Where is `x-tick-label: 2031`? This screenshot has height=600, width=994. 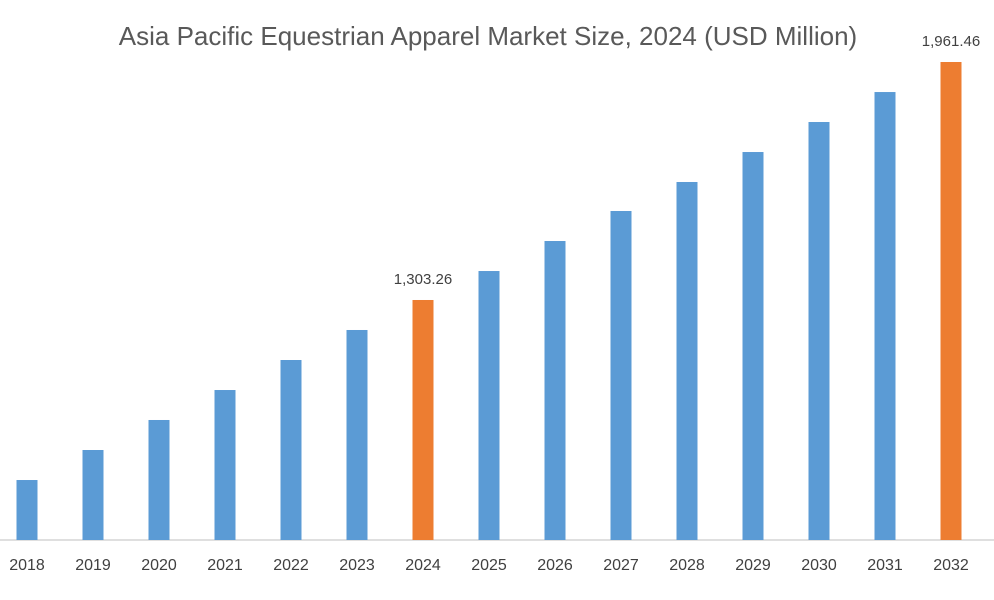 x-tick-label: 2031 is located at coordinates (885, 565).